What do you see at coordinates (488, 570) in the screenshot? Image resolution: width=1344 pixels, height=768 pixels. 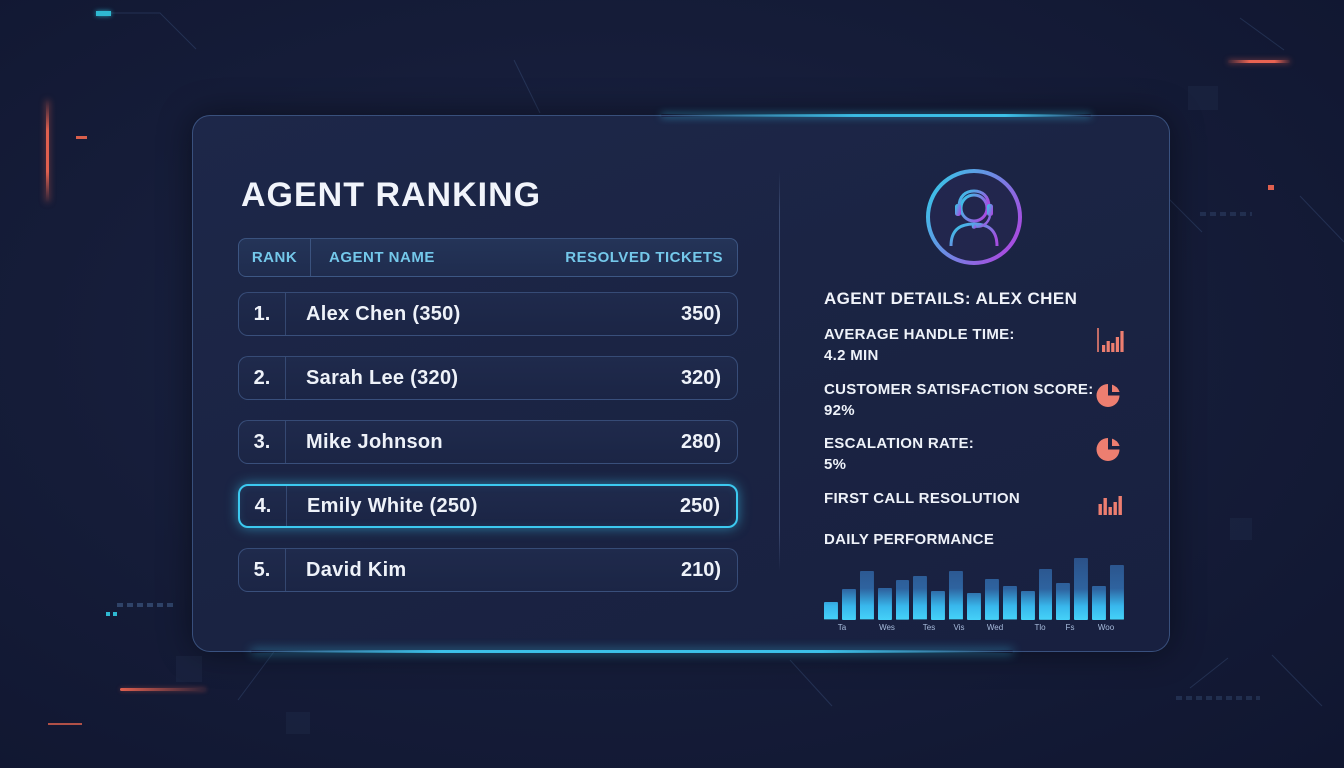 I see `table-row: 5. David Kim 210)` at bounding box center [488, 570].